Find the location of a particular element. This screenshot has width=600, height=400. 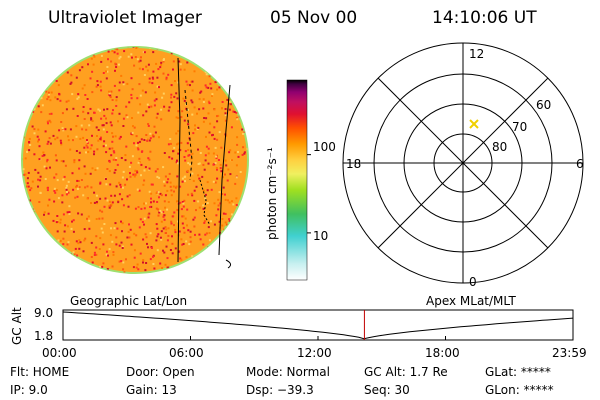

colorbar-ticks is located at coordinates (309, 194).